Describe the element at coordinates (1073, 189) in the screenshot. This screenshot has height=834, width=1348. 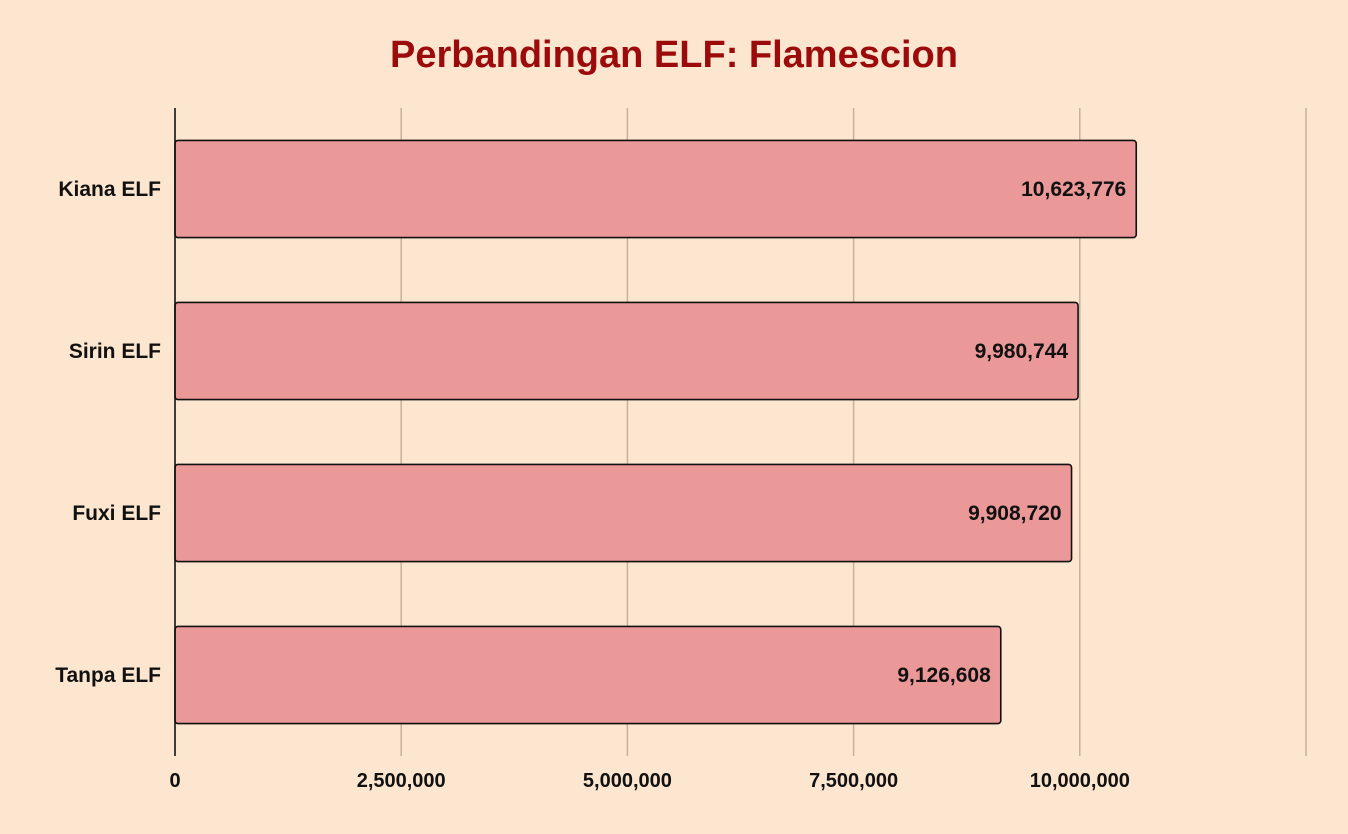
I see `value-label: 10,623,776` at that location.